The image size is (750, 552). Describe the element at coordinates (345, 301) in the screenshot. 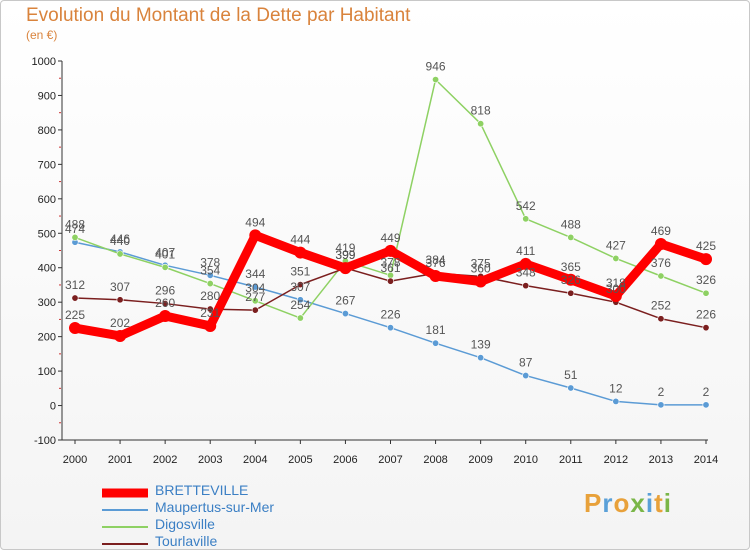

I see `data-label: 267` at that location.